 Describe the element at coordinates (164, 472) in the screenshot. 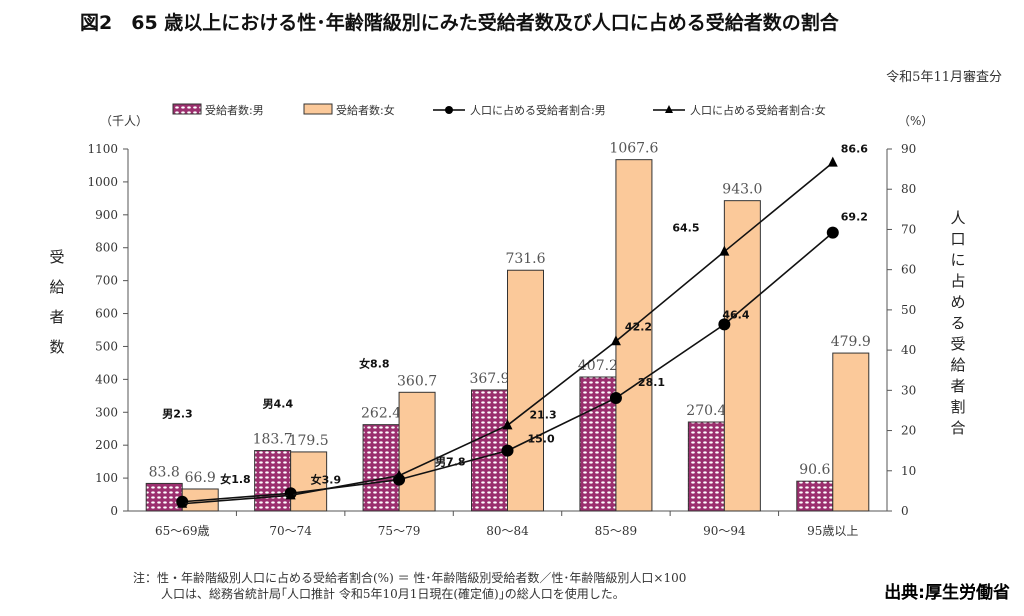

I see `bar-value-label: 83.8` at that location.